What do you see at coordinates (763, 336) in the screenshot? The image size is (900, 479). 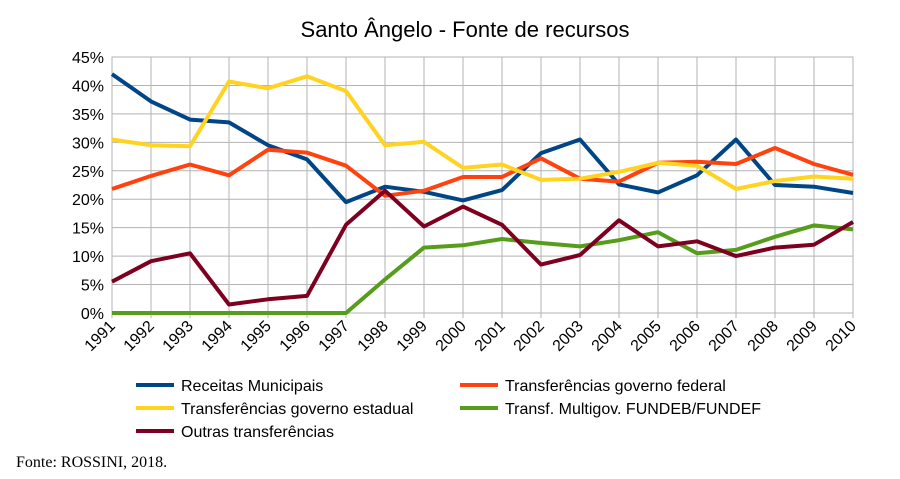 I see `x-tick-label: 2008` at bounding box center [763, 336].